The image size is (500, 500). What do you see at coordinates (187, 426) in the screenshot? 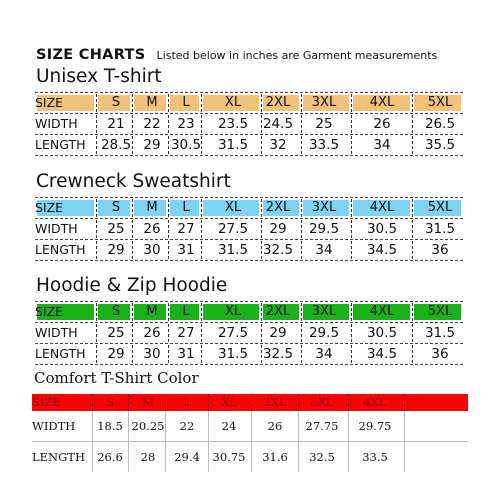
I see `measurement-cell: 22` at bounding box center [187, 426].